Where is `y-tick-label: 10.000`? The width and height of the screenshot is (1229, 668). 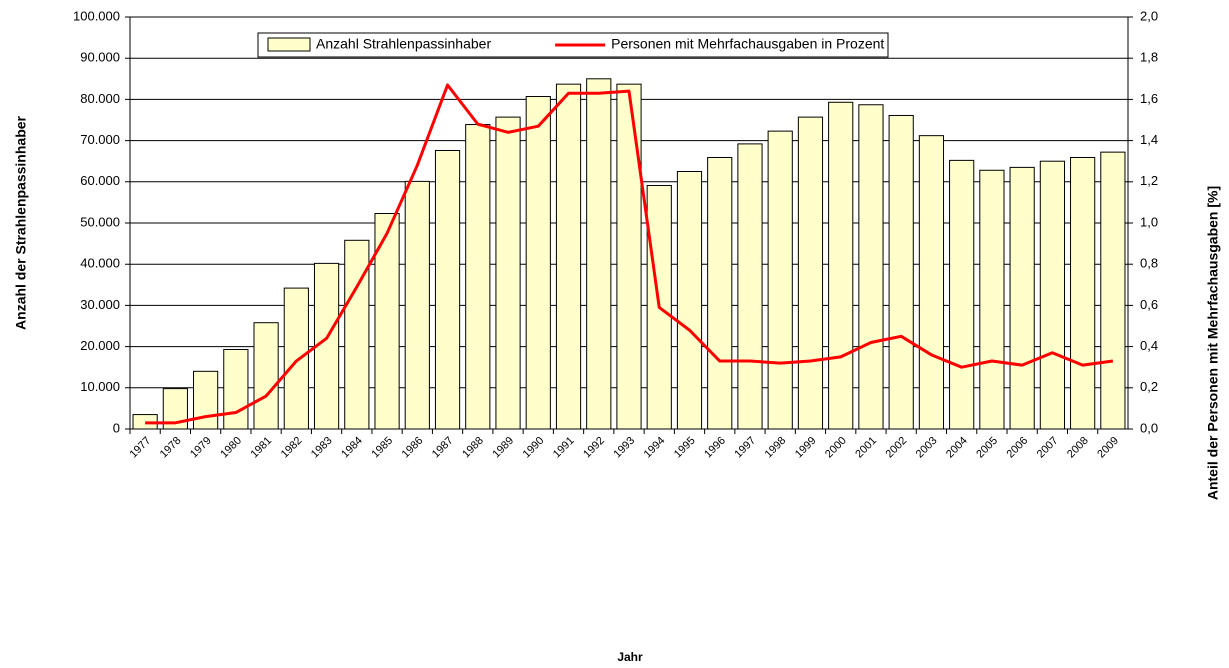 y-tick-label: 10.000 is located at coordinates (100, 386).